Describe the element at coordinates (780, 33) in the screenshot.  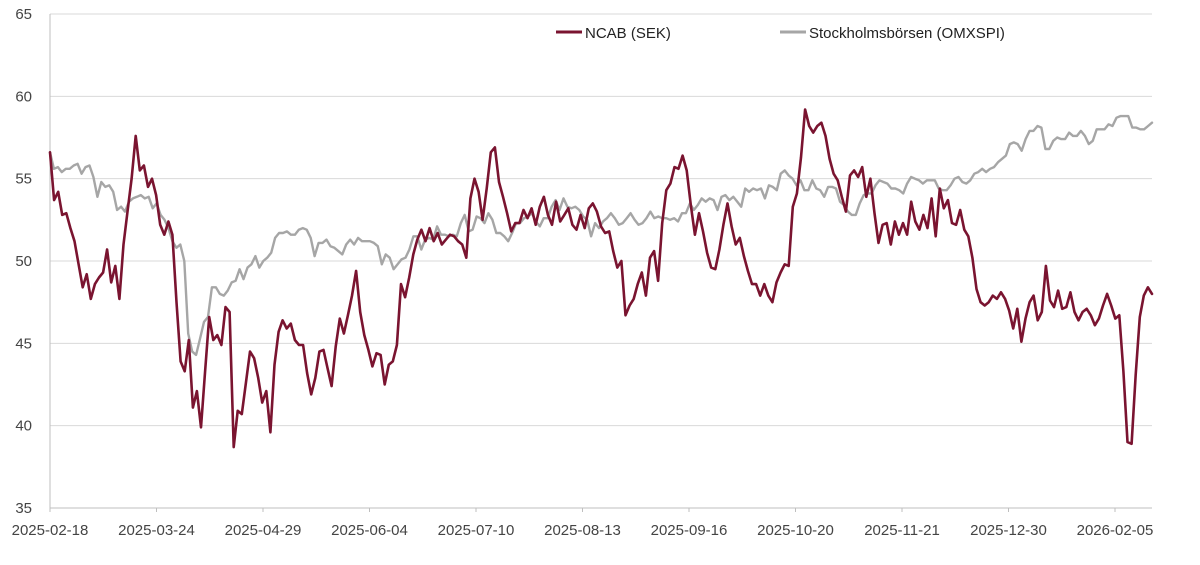
I see `legend: NCAB (SEK) Stockholmsbörsen (OMXSPI)` at that location.